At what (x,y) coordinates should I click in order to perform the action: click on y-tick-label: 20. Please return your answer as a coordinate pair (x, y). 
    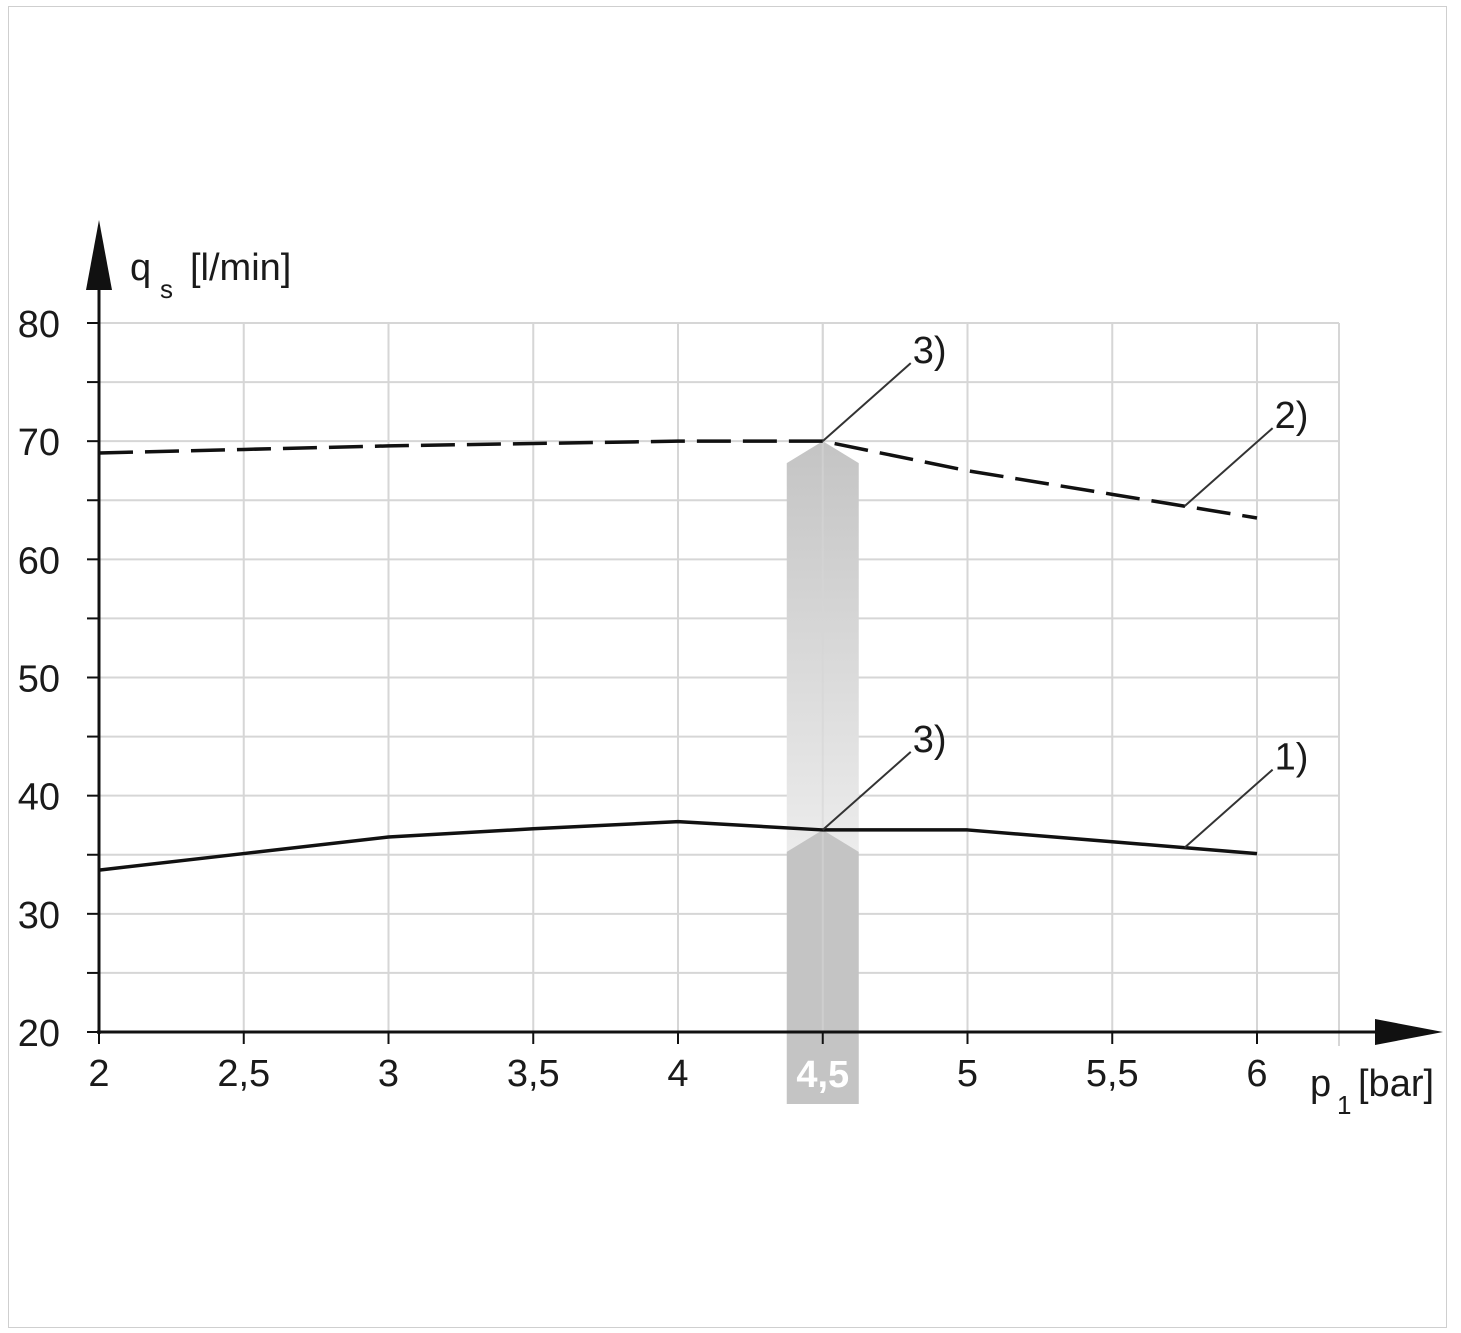
    Looking at the image, I should click on (39, 1034).